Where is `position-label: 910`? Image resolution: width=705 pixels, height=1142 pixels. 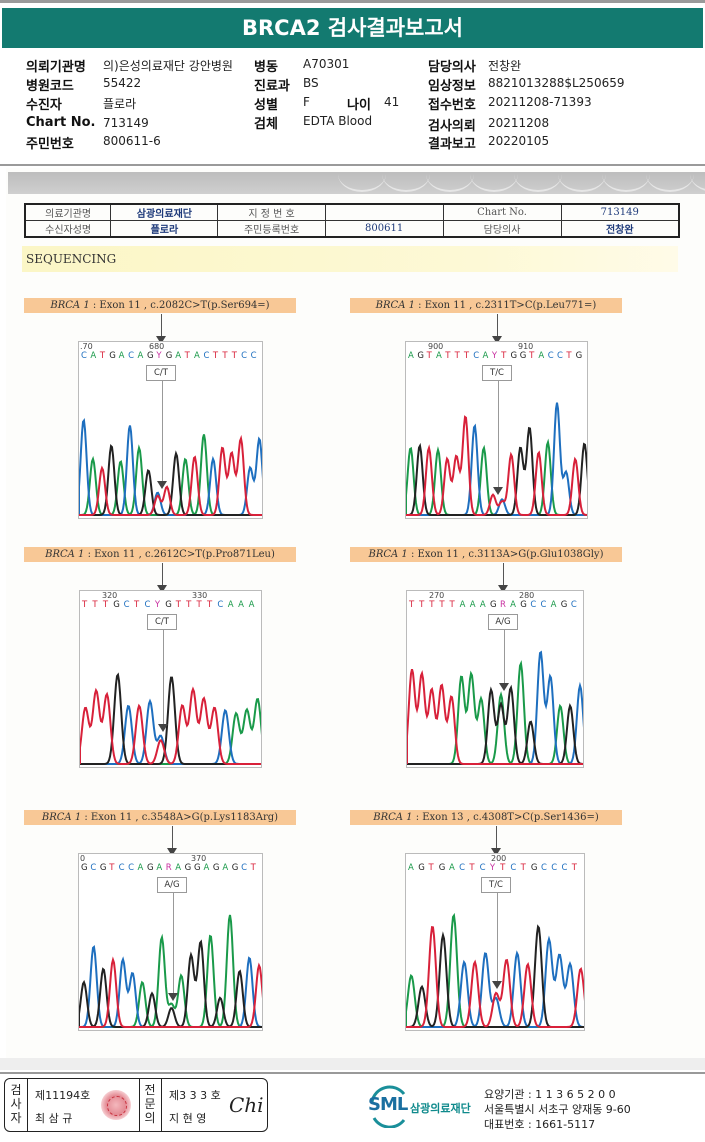 position-label: 910 is located at coordinates (526, 346).